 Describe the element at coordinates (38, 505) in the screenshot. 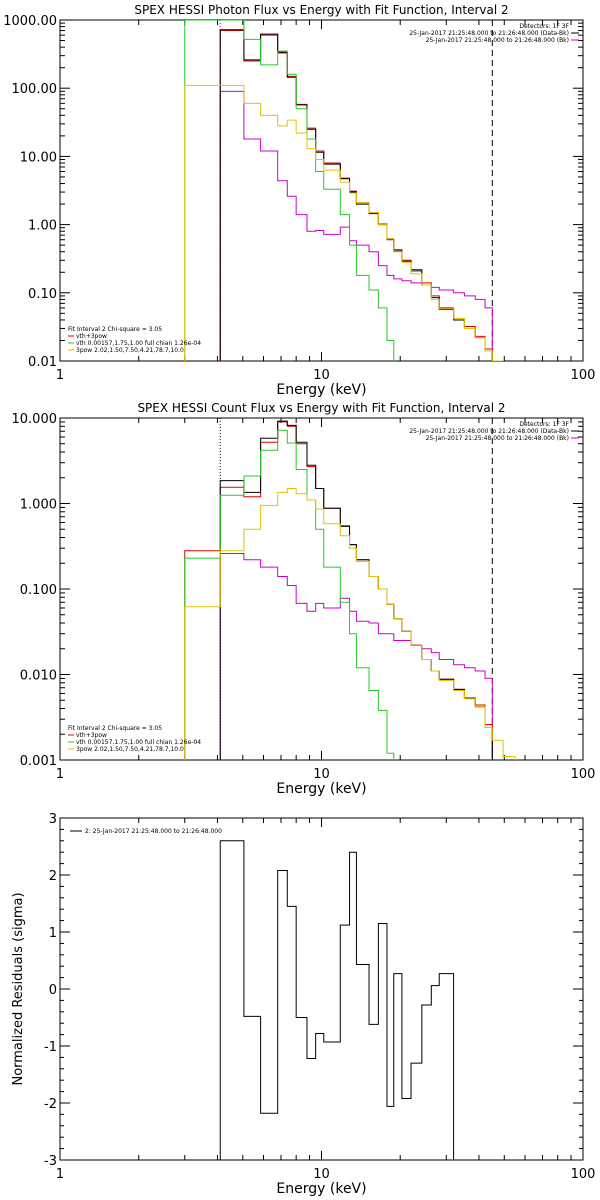

I see `y-tick-label: 1.000` at that location.